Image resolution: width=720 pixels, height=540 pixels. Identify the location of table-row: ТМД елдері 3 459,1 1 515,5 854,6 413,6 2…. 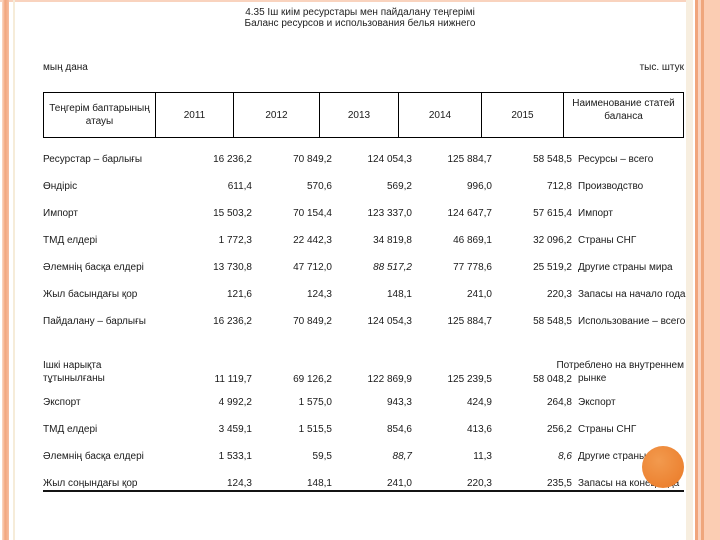
(363, 429).